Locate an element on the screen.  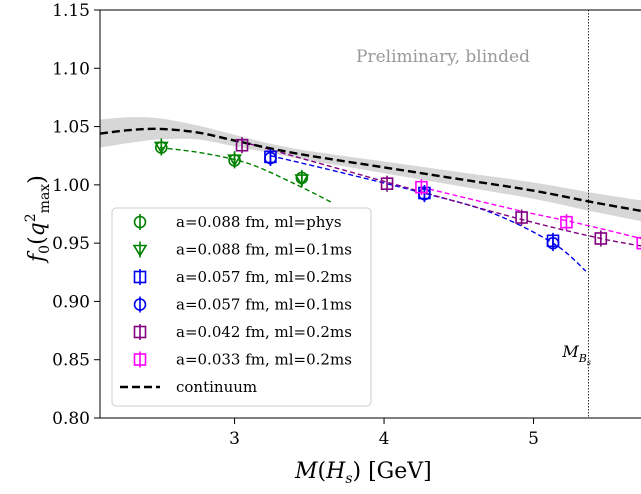
x-axis-ticks: 3 4 5 is located at coordinates (384, 433).